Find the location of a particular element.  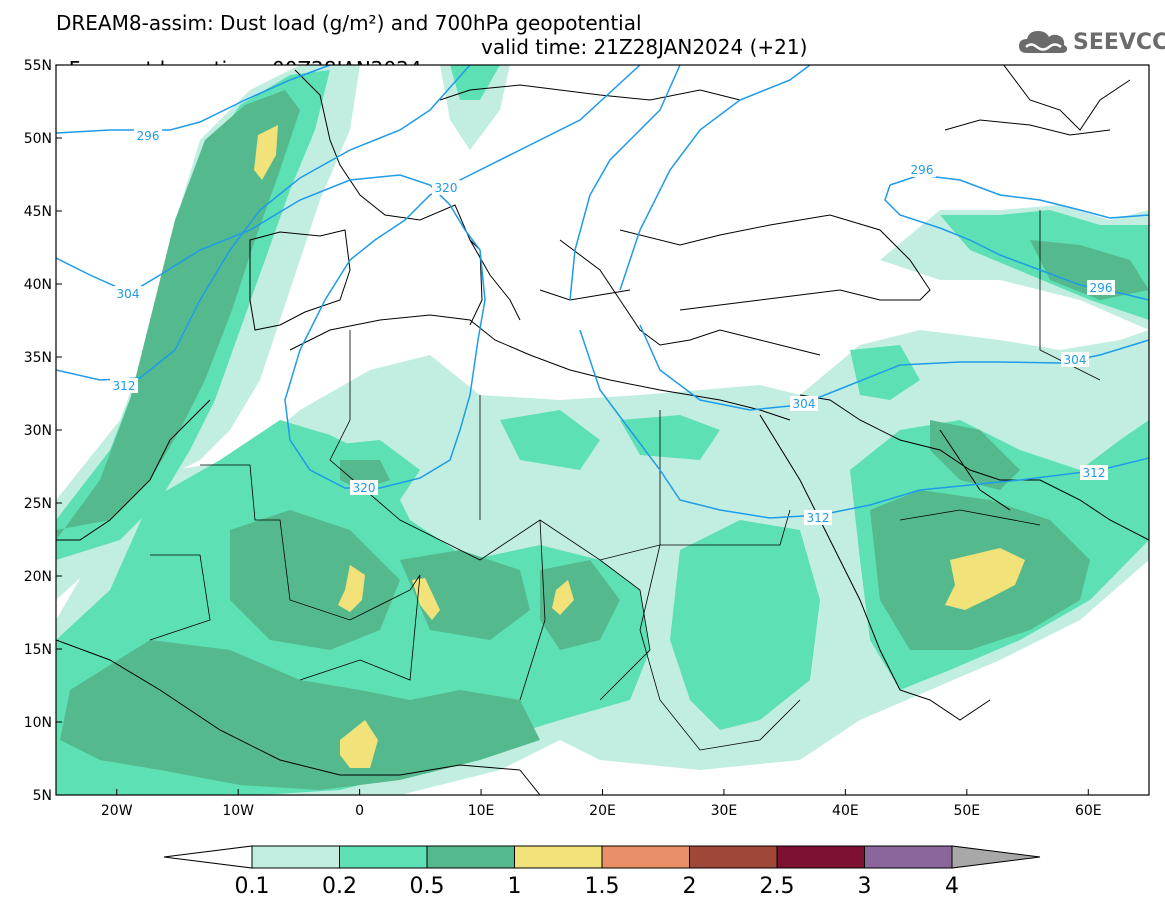

lat-tick-label: 45N is located at coordinates (38, 212).